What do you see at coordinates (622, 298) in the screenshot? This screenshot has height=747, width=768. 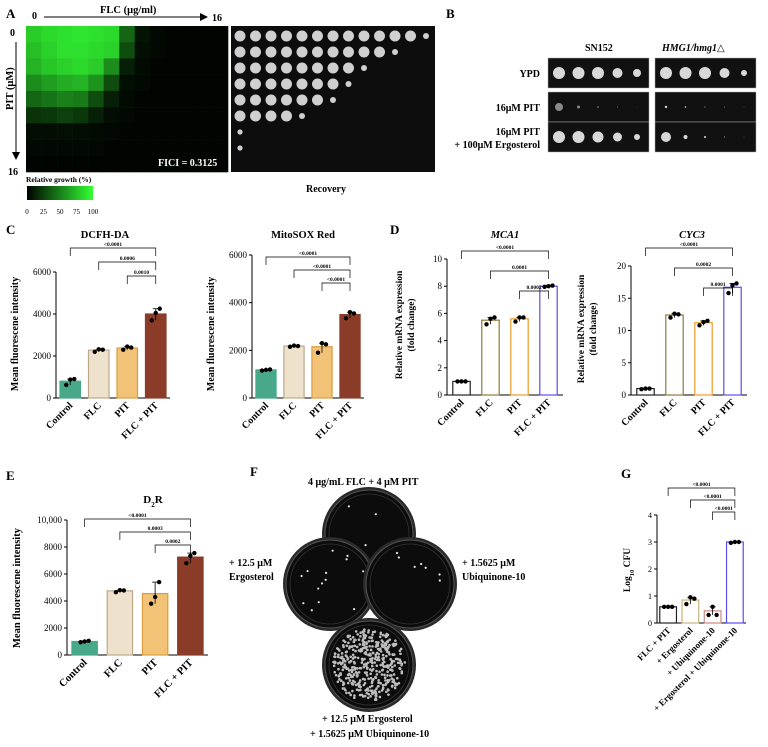 I see `y-tick-label: 15` at bounding box center [622, 298].